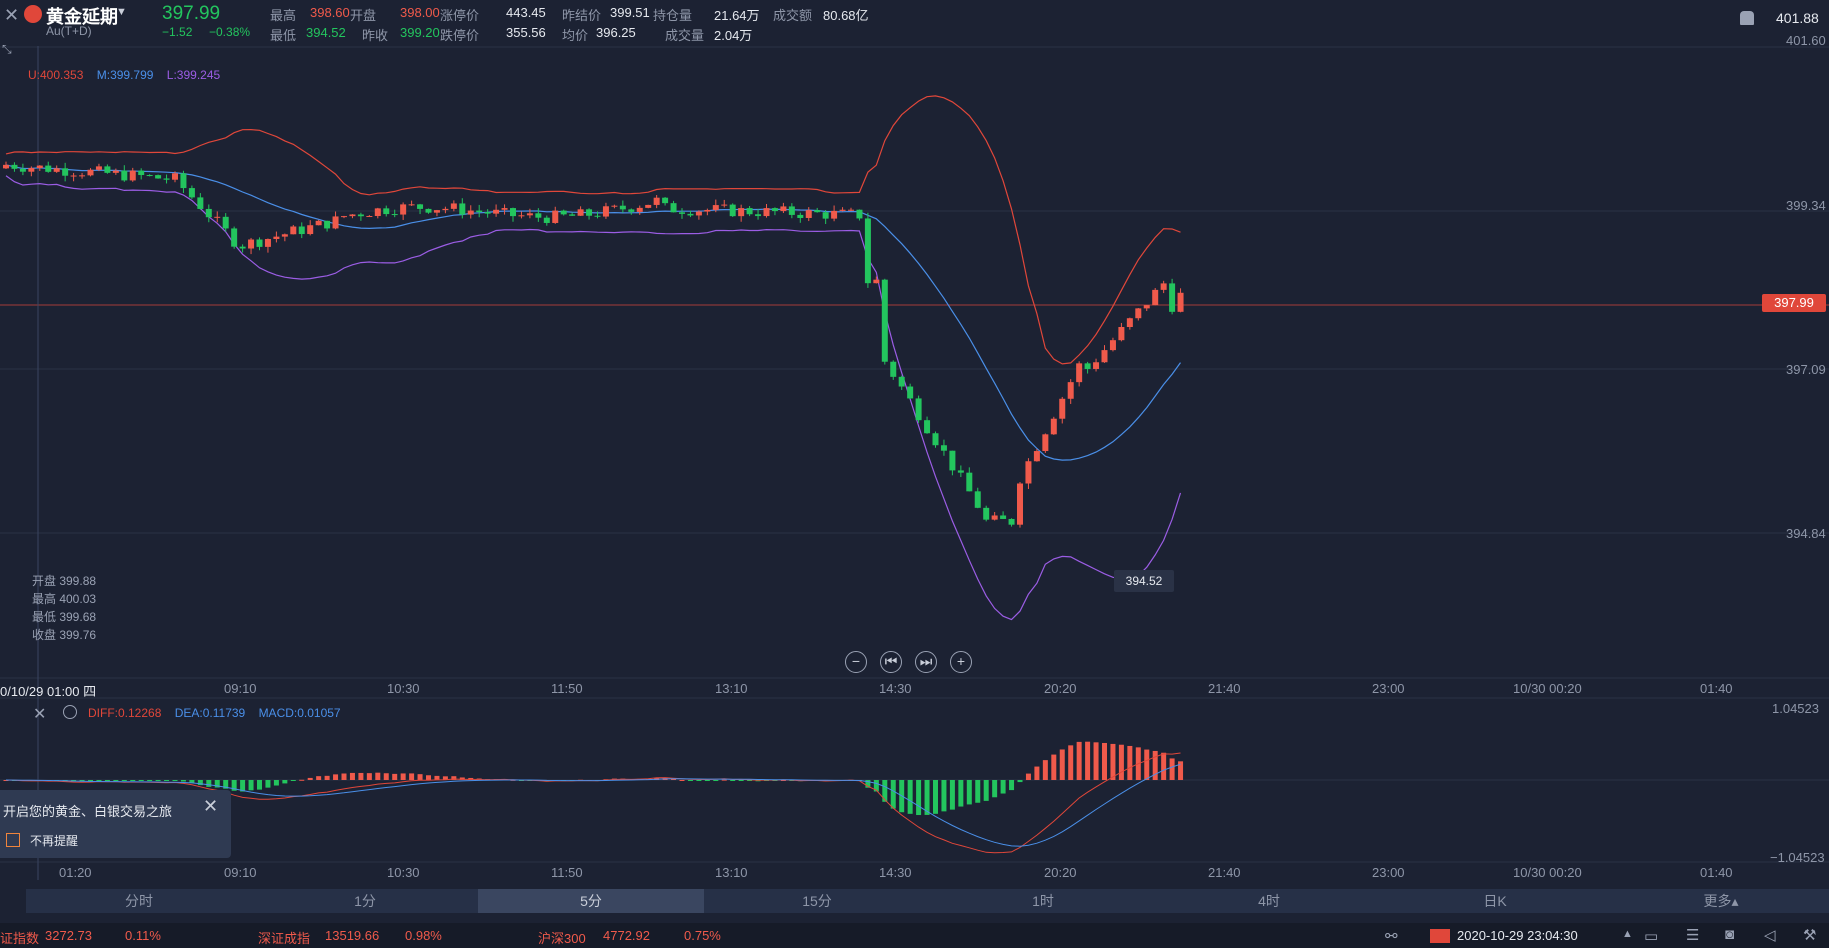  What do you see at coordinates (1810, 935) in the screenshot?
I see `tools-icon: ⚒` at bounding box center [1810, 935].